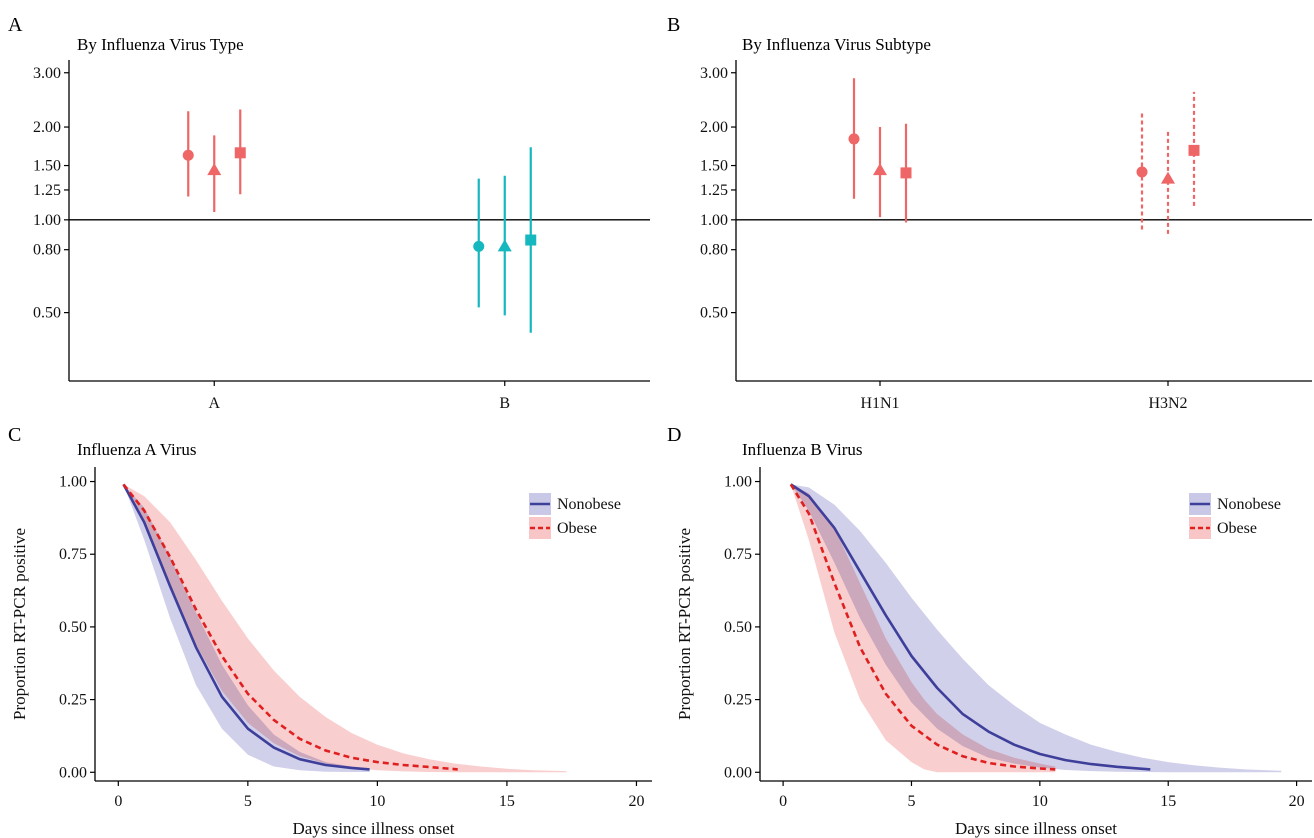 This screenshot has height=838, width=1314. Describe the element at coordinates (879, 403) in the screenshot. I see `x-tick-label: H1N1` at that location.